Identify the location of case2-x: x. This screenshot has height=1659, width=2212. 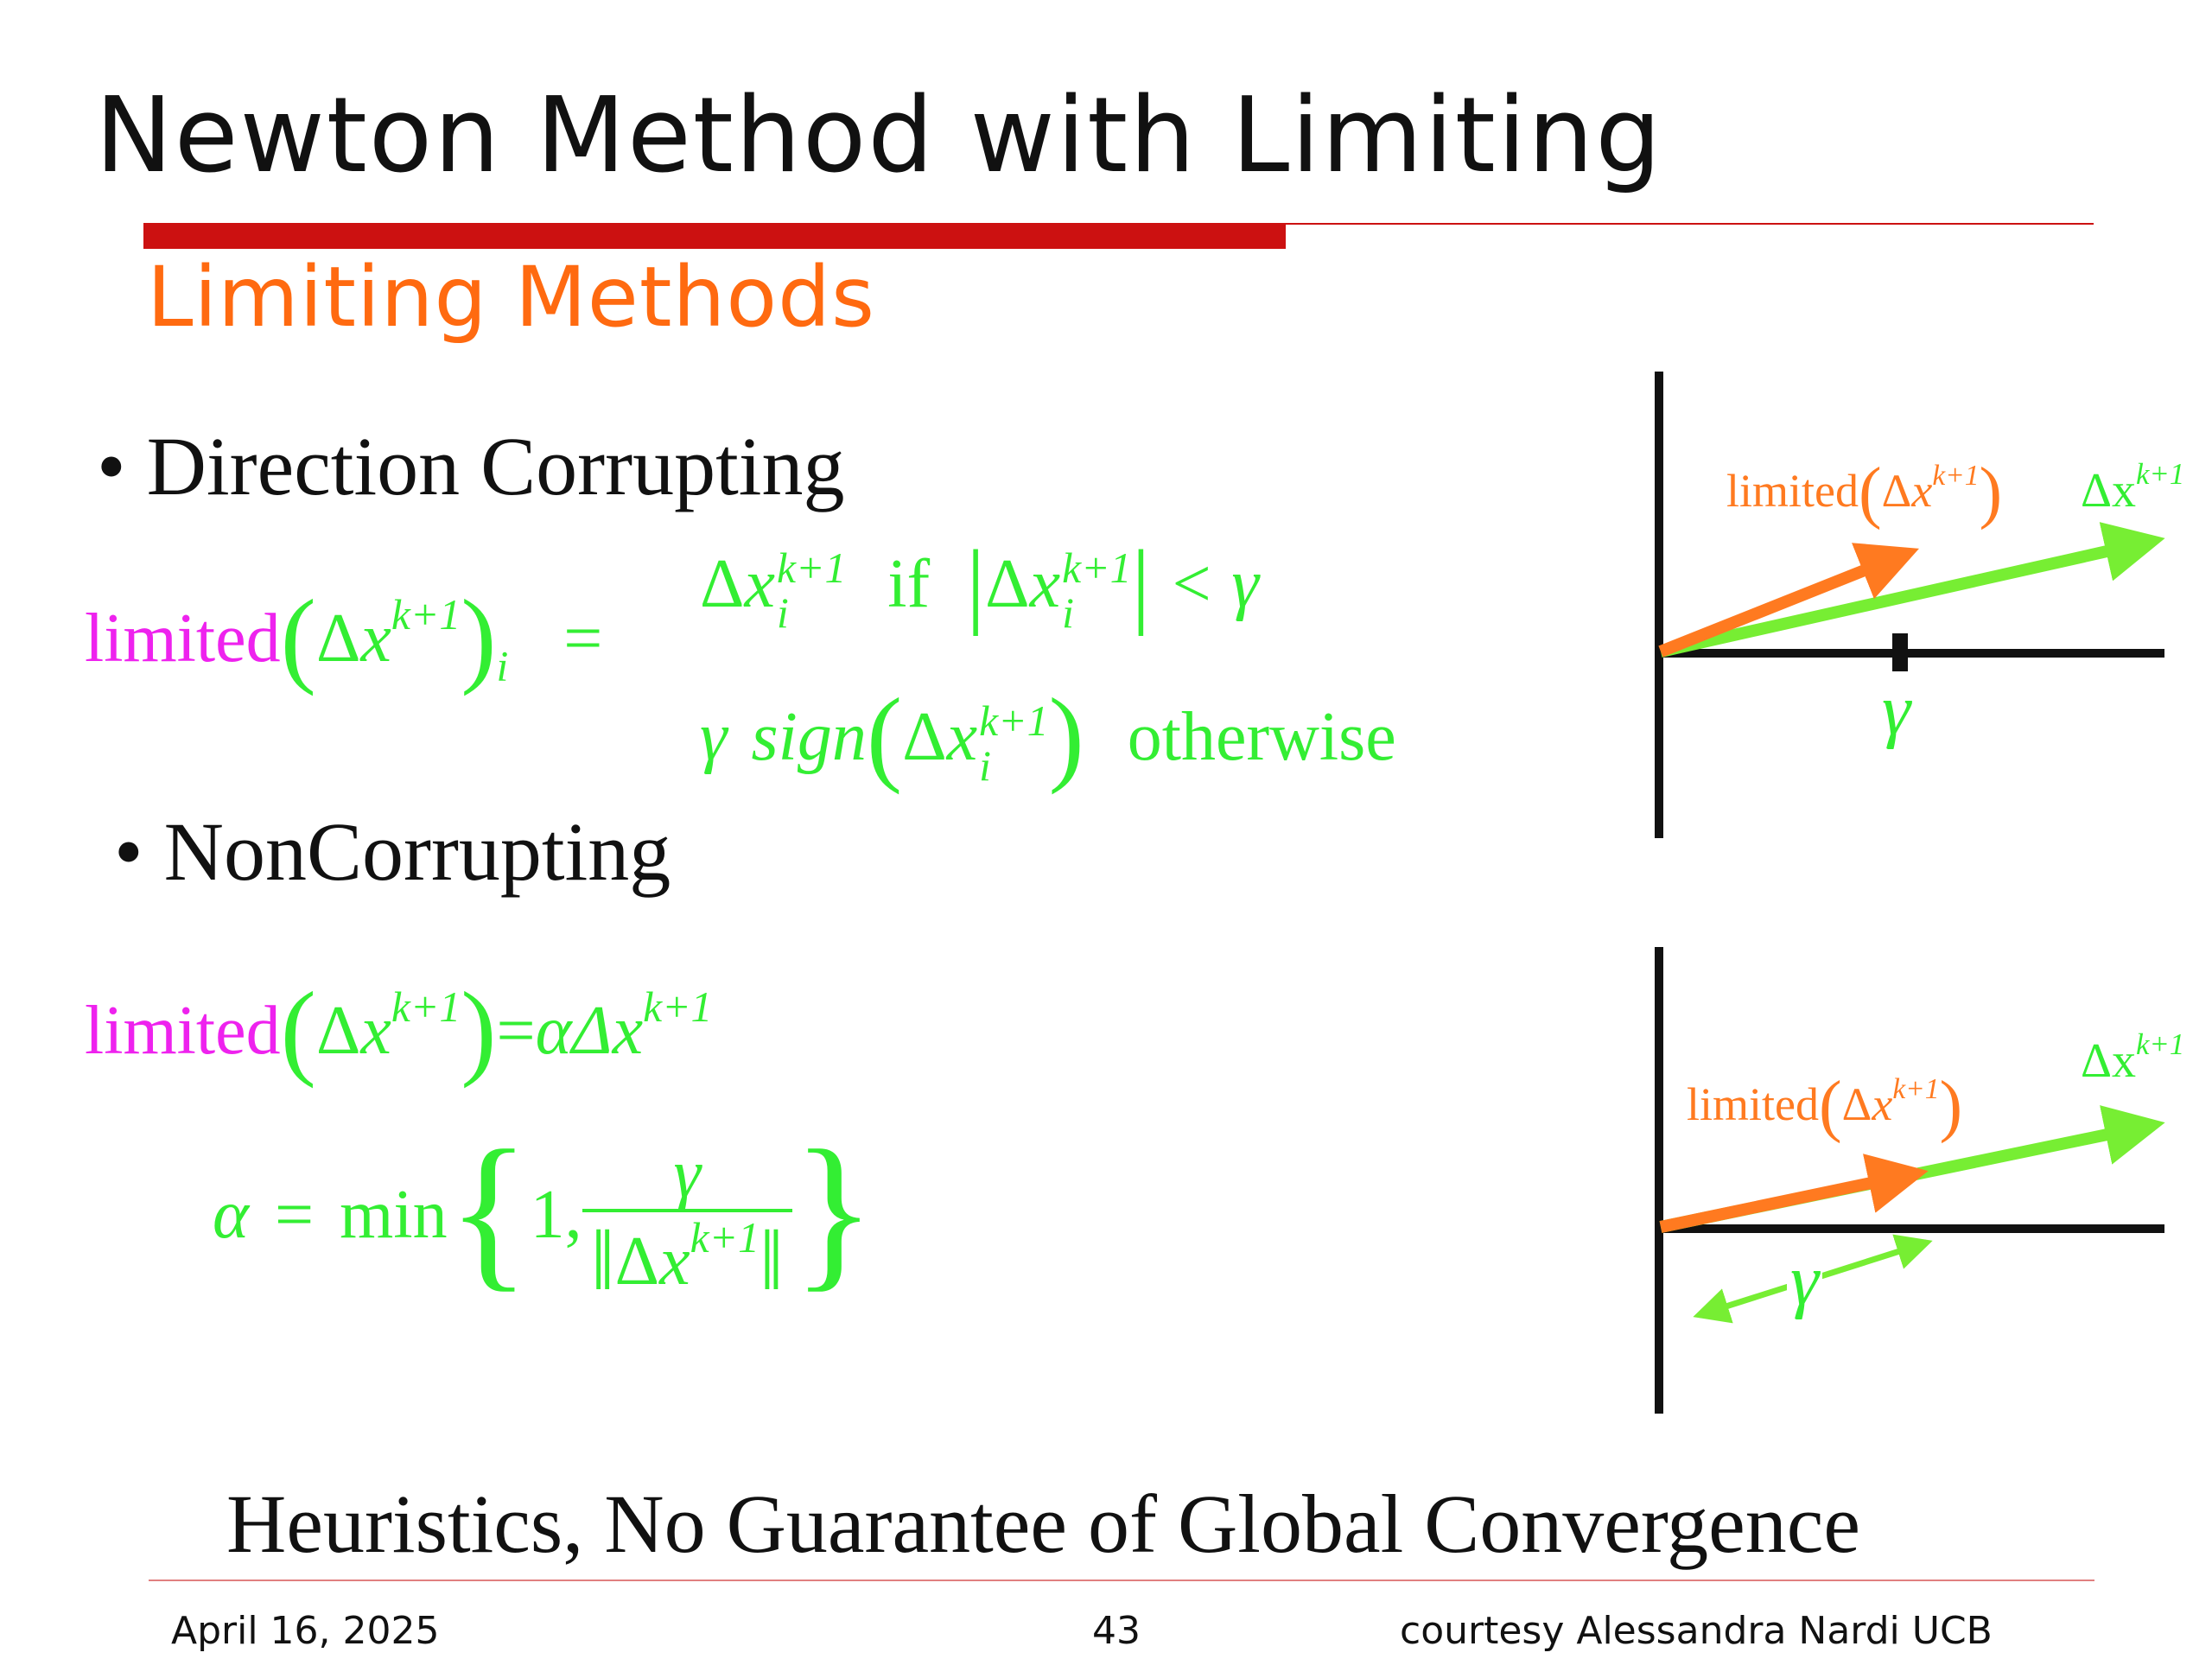
(962, 737).